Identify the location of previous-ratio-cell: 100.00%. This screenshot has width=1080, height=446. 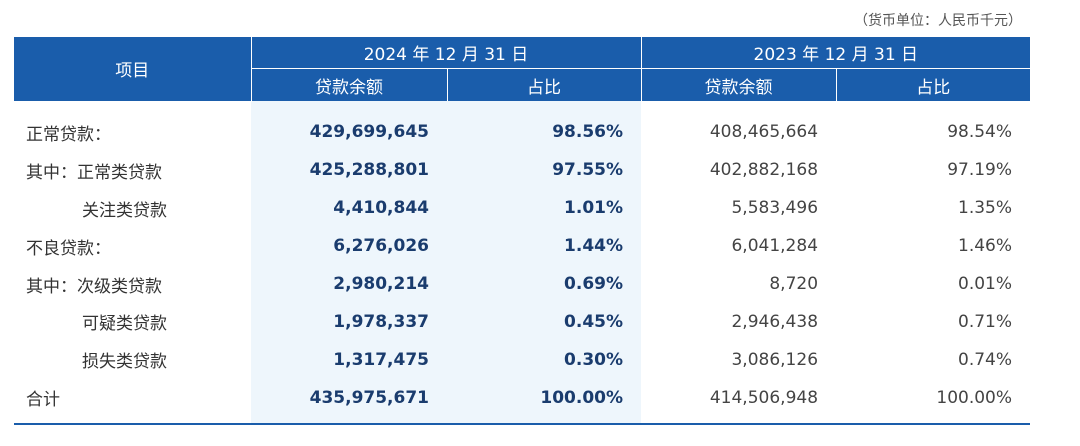
(974, 397).